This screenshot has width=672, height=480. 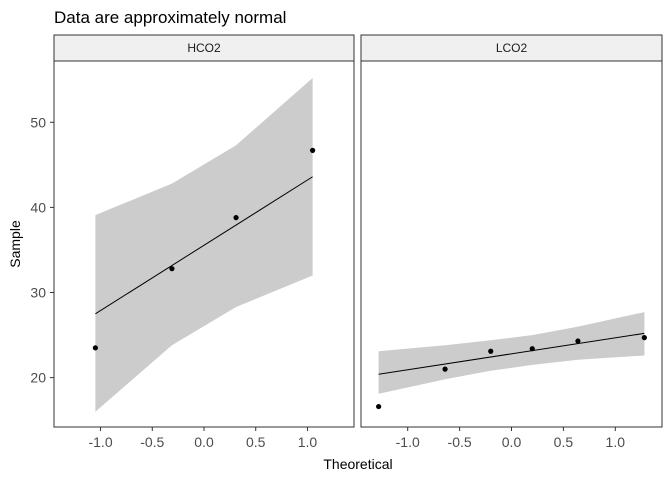 I want to click on y-tick-label: 40, so click(x=38, y=207).